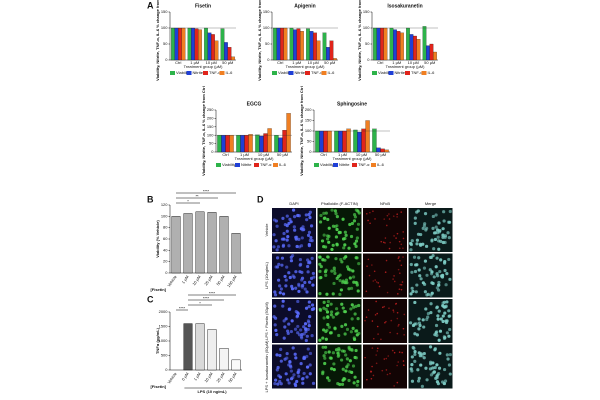 The width and height of the screenshot is (600, 400). Describe the element at coordinates (227, 62) in the screenshot. I see `x-tick-label: 50 µM` at that location.